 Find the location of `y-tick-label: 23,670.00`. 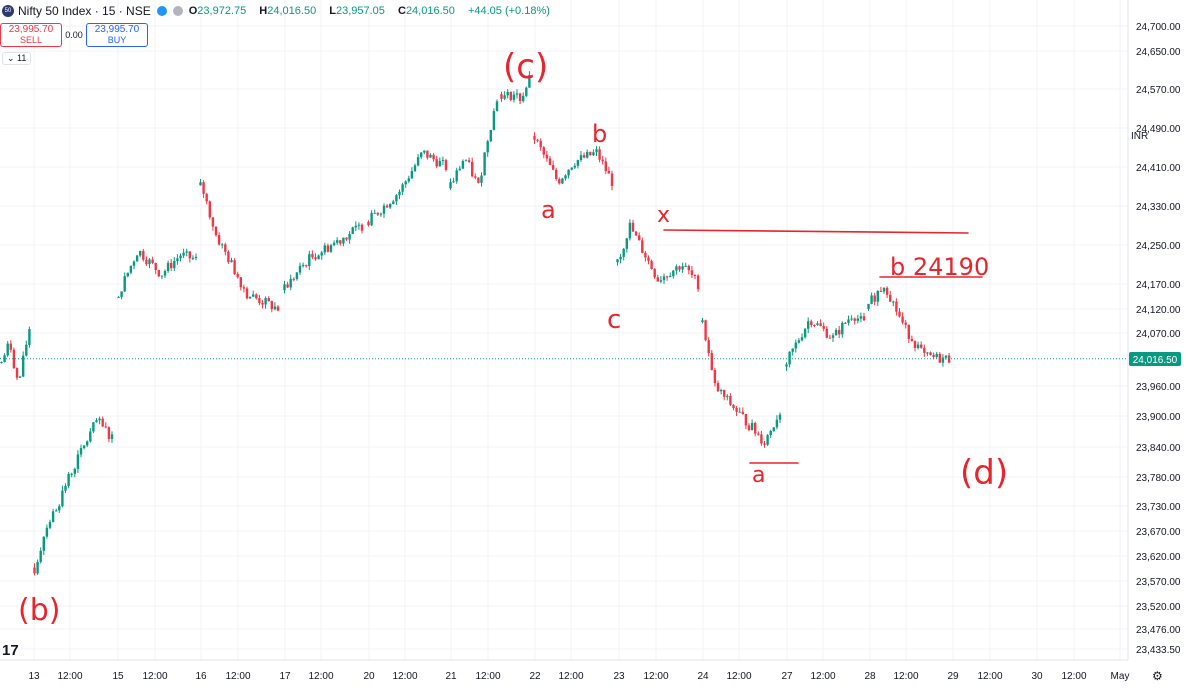

y-tick-label: 23,670.00 is located at coordinates (1158, 532).